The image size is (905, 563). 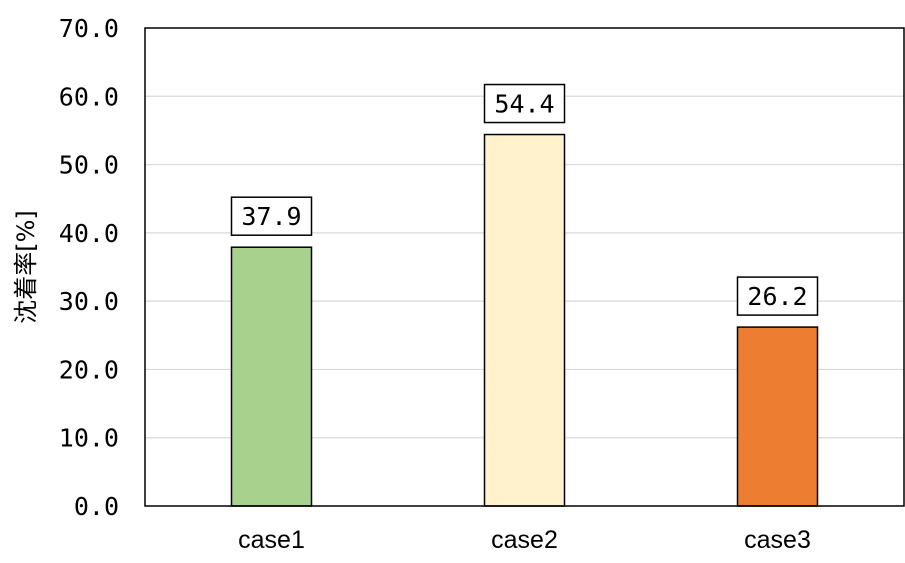 I want to click on data-label-text: 37.9, so click(x=271, y=216).